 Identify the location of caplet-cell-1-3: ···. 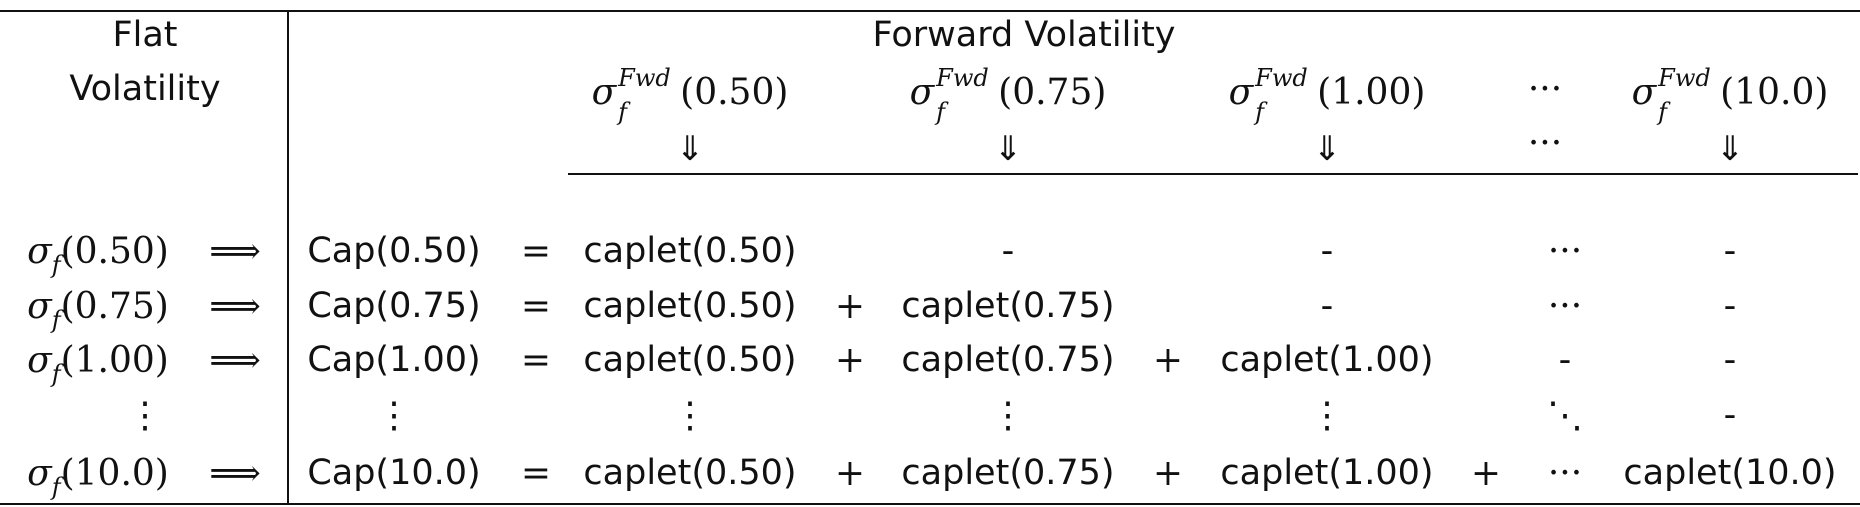
(1565, 306).